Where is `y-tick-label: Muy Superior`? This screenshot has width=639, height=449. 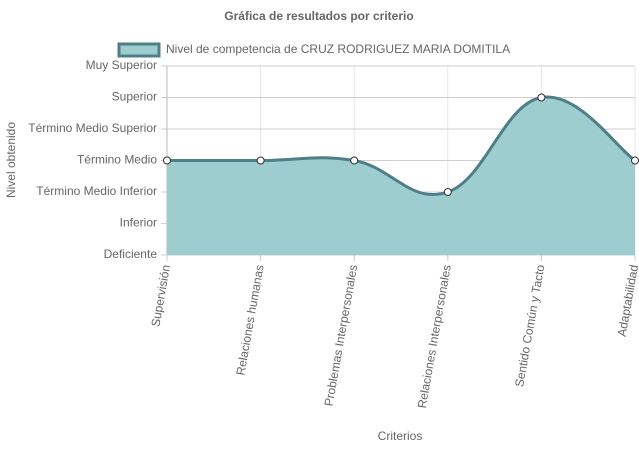
y-tick-label: Muy Superior is located at coordinates (121, 65).